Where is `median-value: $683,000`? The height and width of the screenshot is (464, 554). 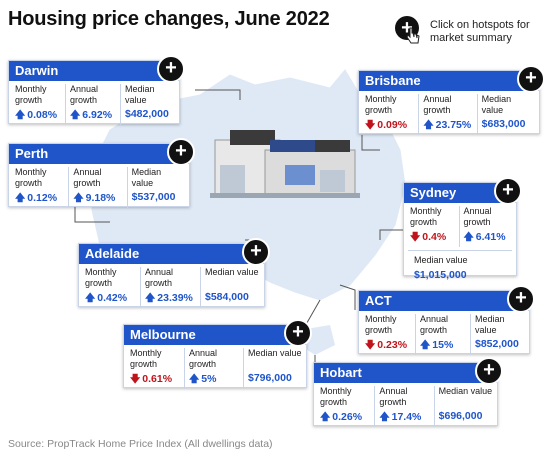 median-value: $683,000 is located at coordinates (503, 124).